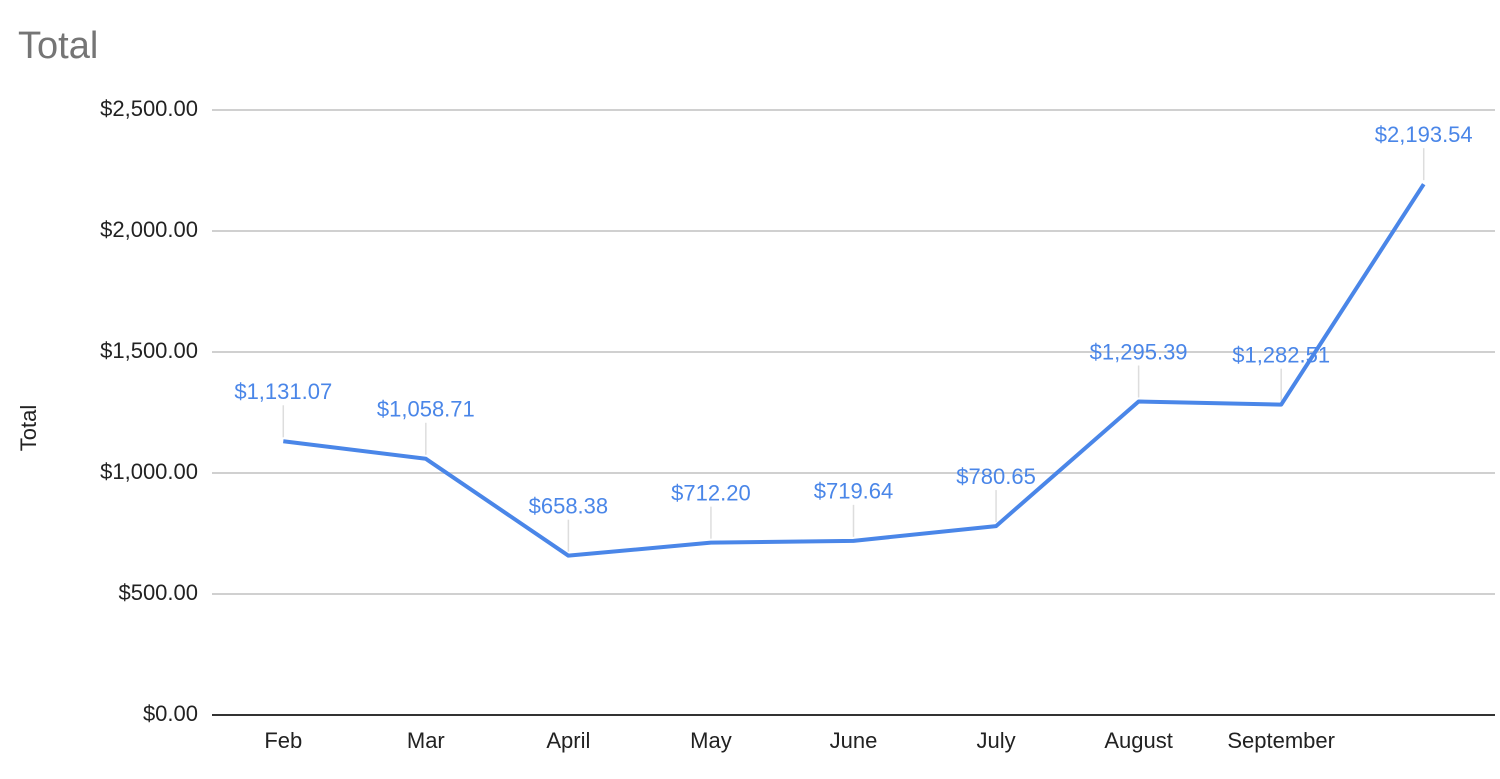  What do you see at coordinates (149, 229) in the screenshot?
I see `y-tick-label: $2,000.00` at bounding box center [149, 229].